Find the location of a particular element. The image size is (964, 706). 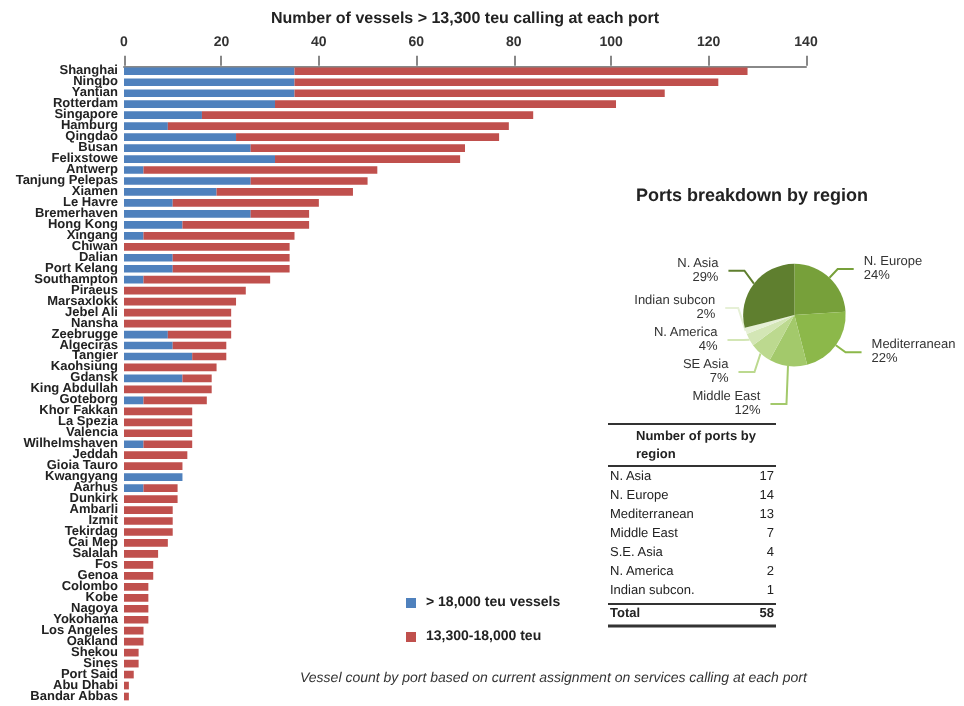

chart-title: Ports breakdown by region is located at coordinates (752, 195).